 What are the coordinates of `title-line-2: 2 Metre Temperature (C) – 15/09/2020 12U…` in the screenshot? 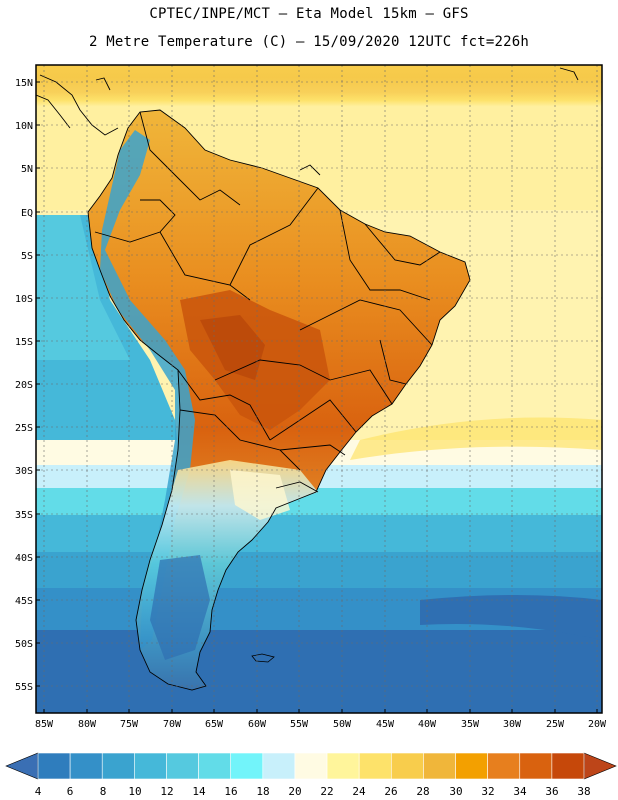 It's located at (309, 42).